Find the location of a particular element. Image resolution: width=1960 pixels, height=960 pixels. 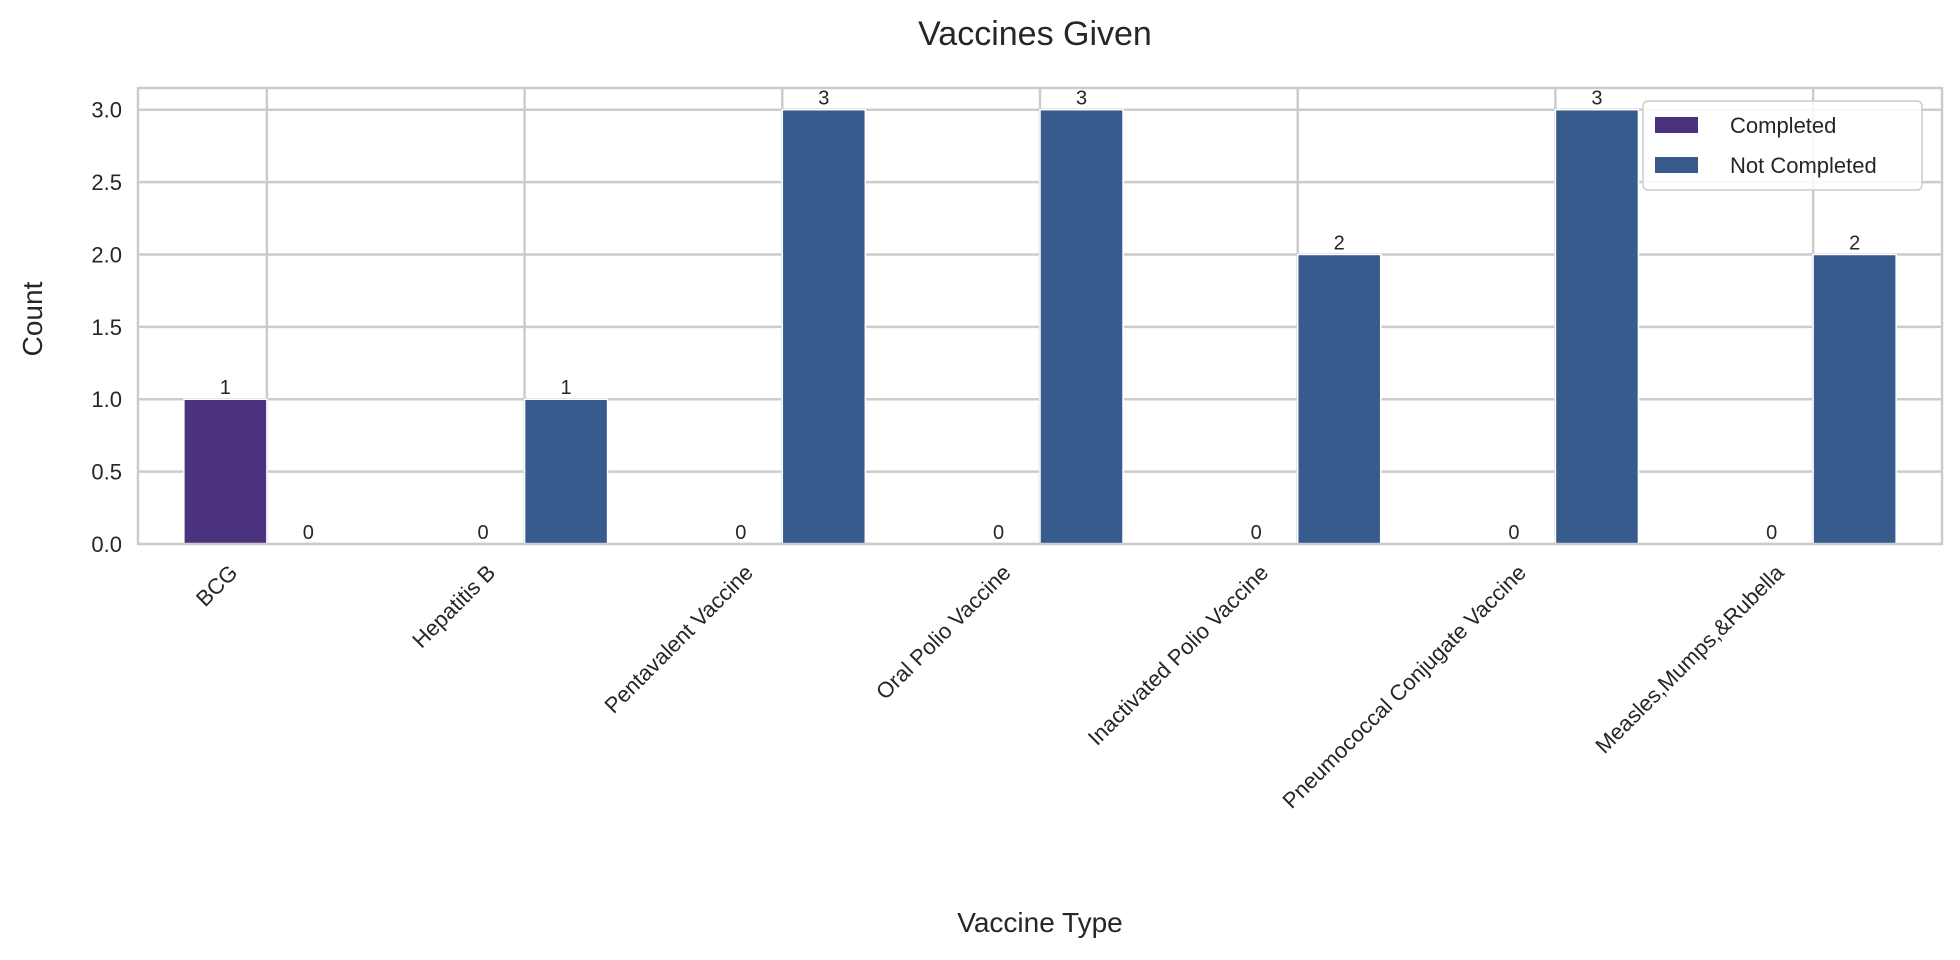

x-tick-label: Hepatitis B is located at coordinates (453, 606).